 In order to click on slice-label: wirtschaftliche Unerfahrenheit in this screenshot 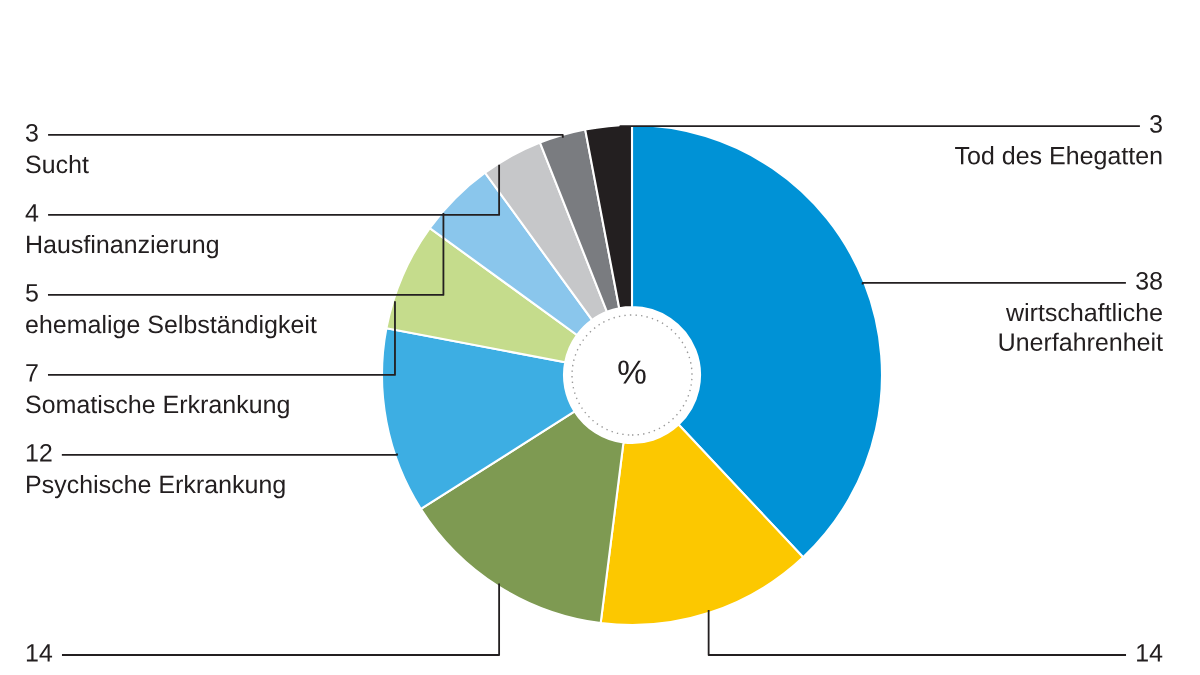, I will do `click(1081, 326)`.